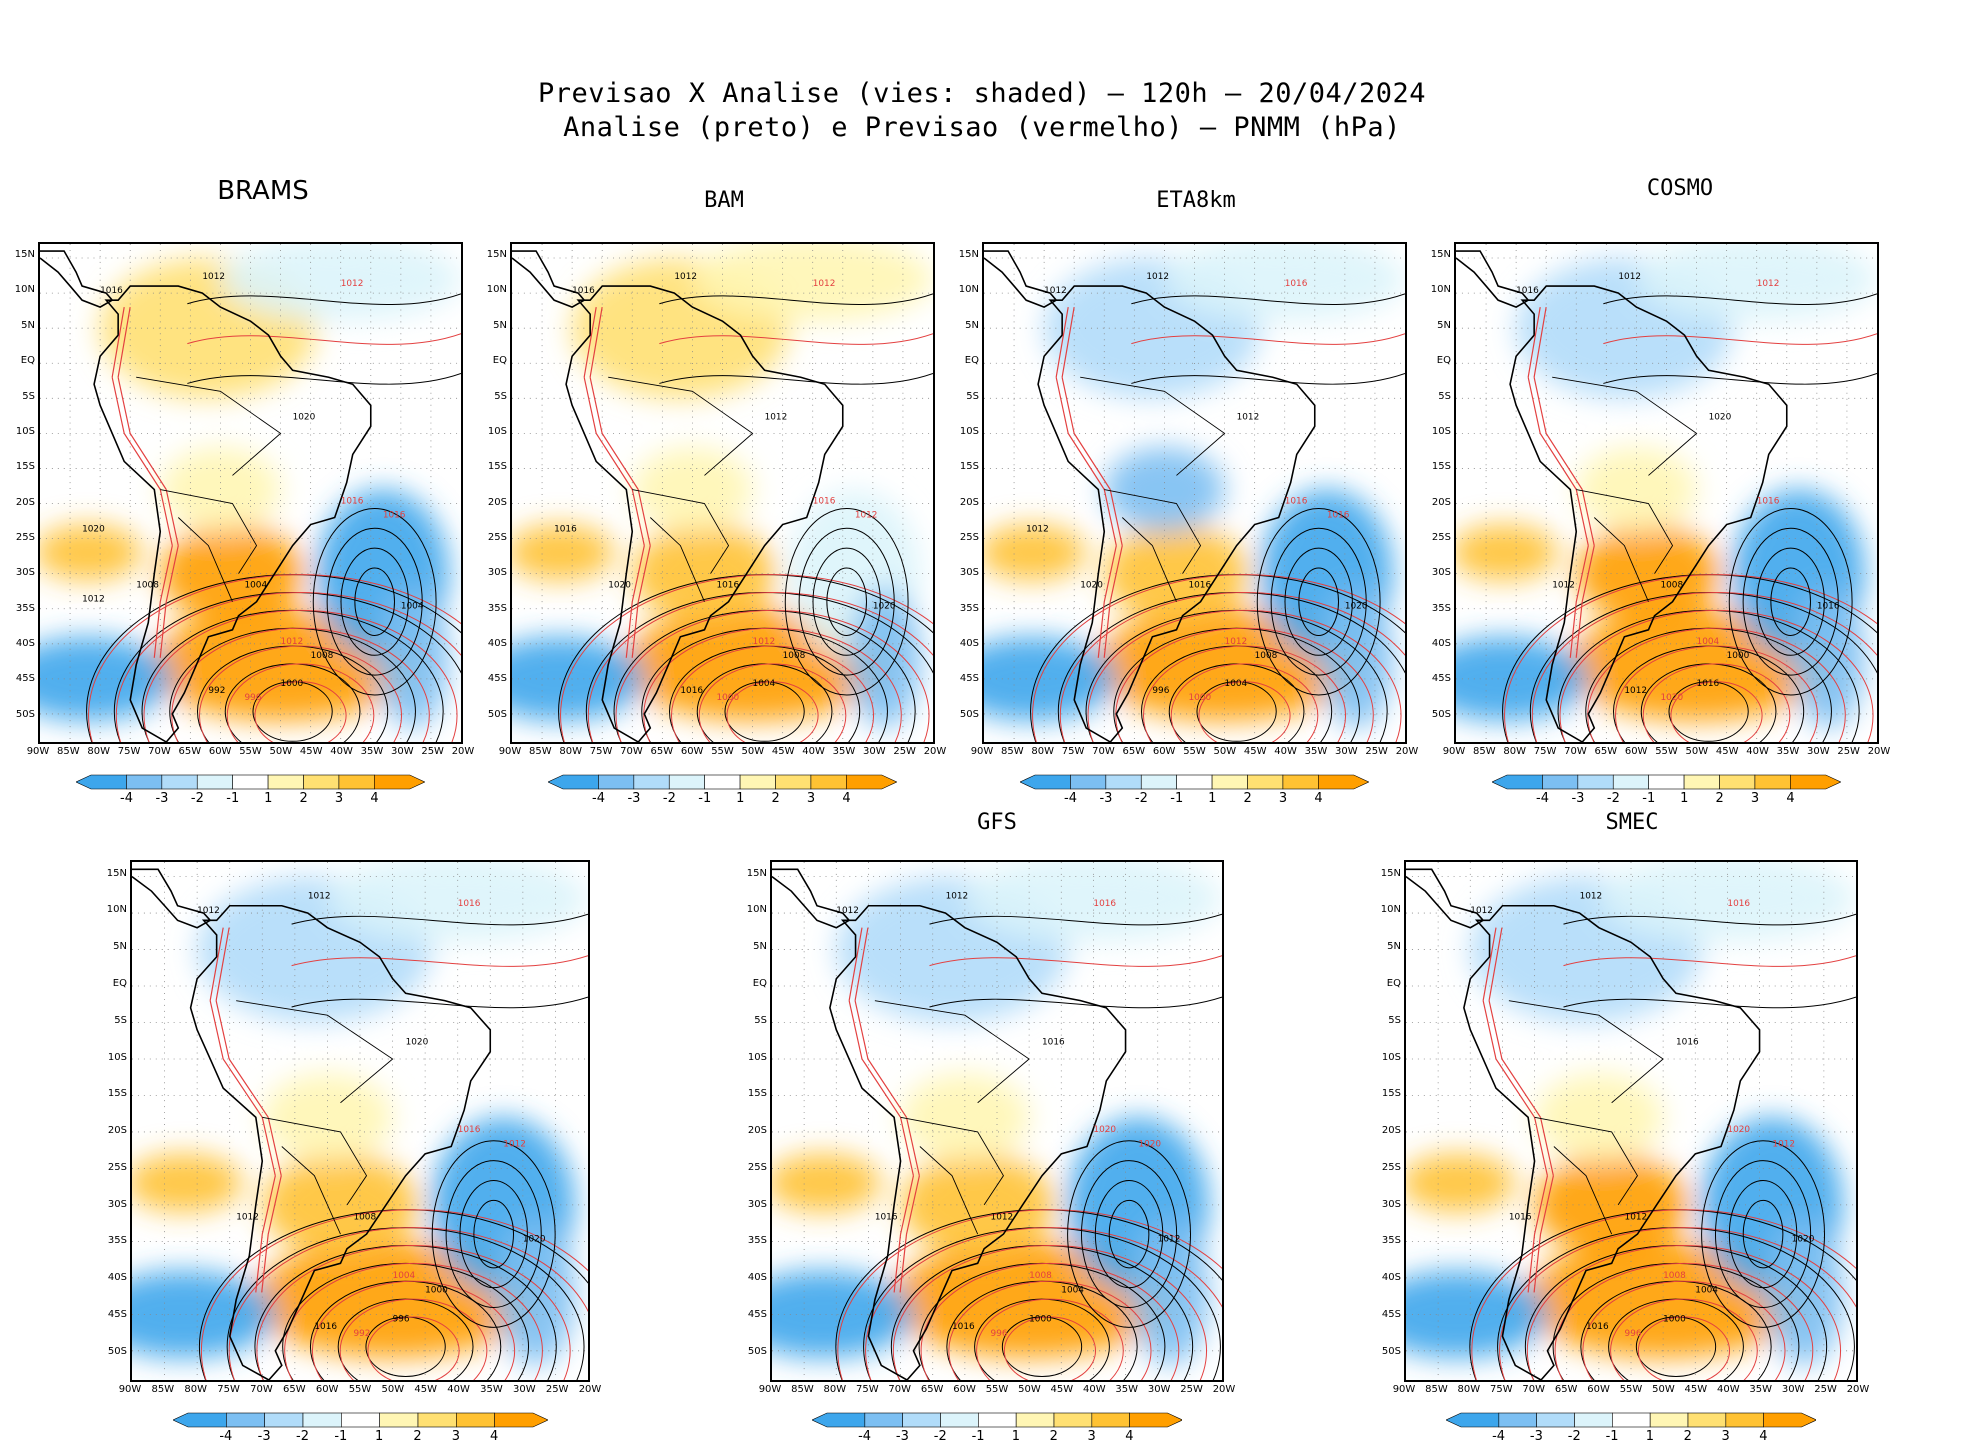  Describe the element at coordinates (969, 679) in the screenshot. I see `latitude-label: 45S` at that location.